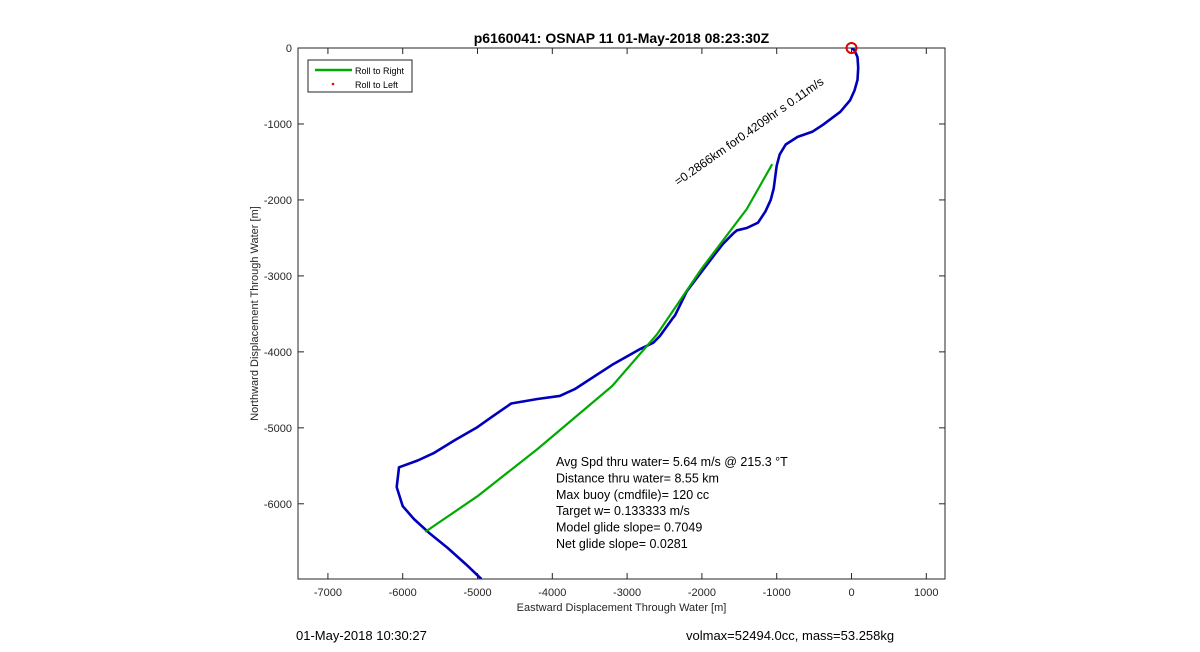 The height and width of the screenshot is (652, 1200). I want to click on stats-line: Max buoy (cmdfile)= 120 cc, so click(632, 495).